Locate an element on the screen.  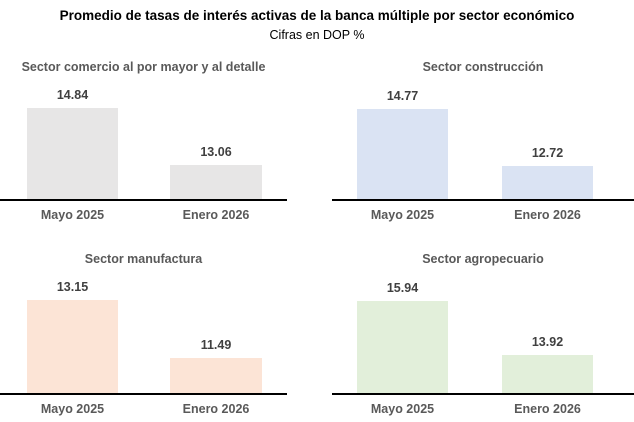
bar-value-label: 14.77 is located at coordinates (402, 96).